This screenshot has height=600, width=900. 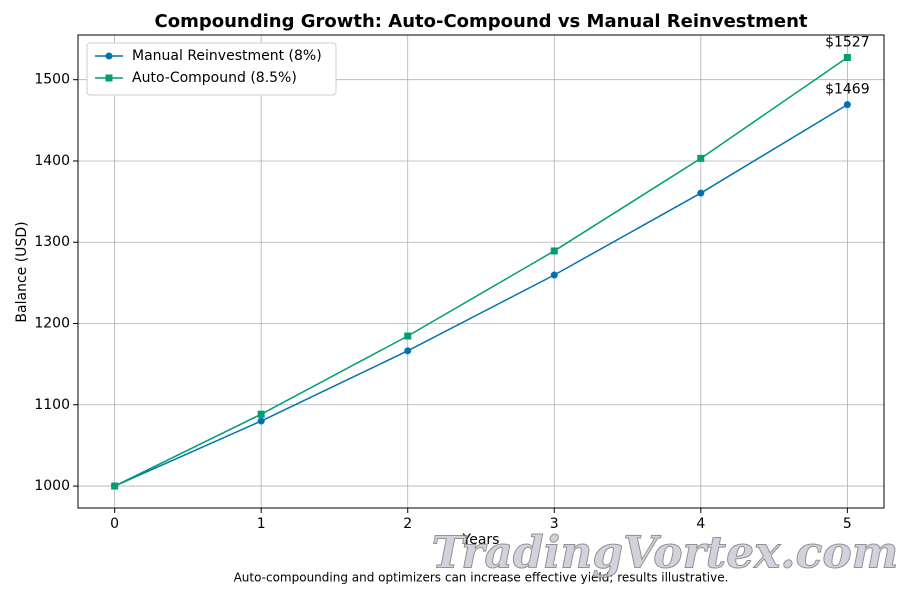 What do you see at coordinates (261, 524) in the screenshot?
I see `x-tick-label: 1` at bounding box center [261, 524].